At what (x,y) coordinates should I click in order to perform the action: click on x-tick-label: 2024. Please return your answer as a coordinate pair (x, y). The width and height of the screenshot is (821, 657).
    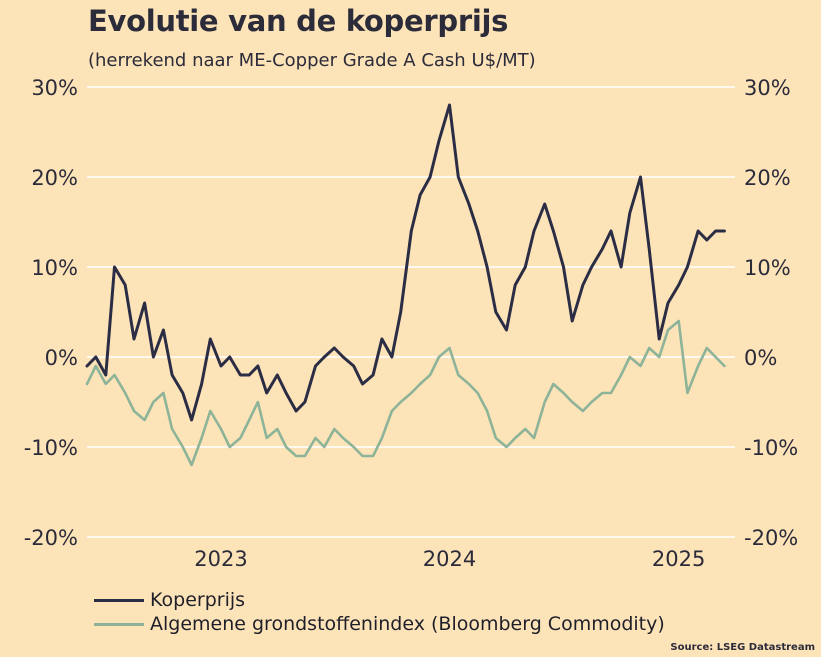
    Looking at the image, I should click on (449, 559).